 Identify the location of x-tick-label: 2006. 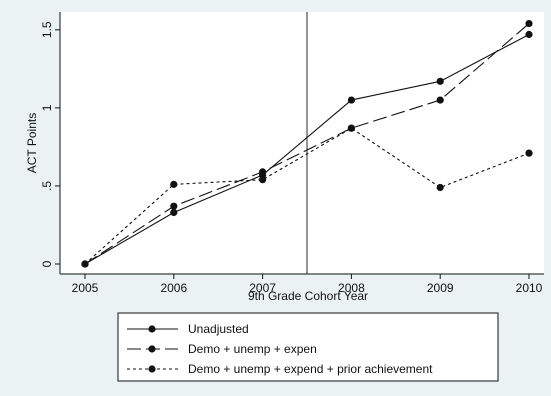
(173, 288).